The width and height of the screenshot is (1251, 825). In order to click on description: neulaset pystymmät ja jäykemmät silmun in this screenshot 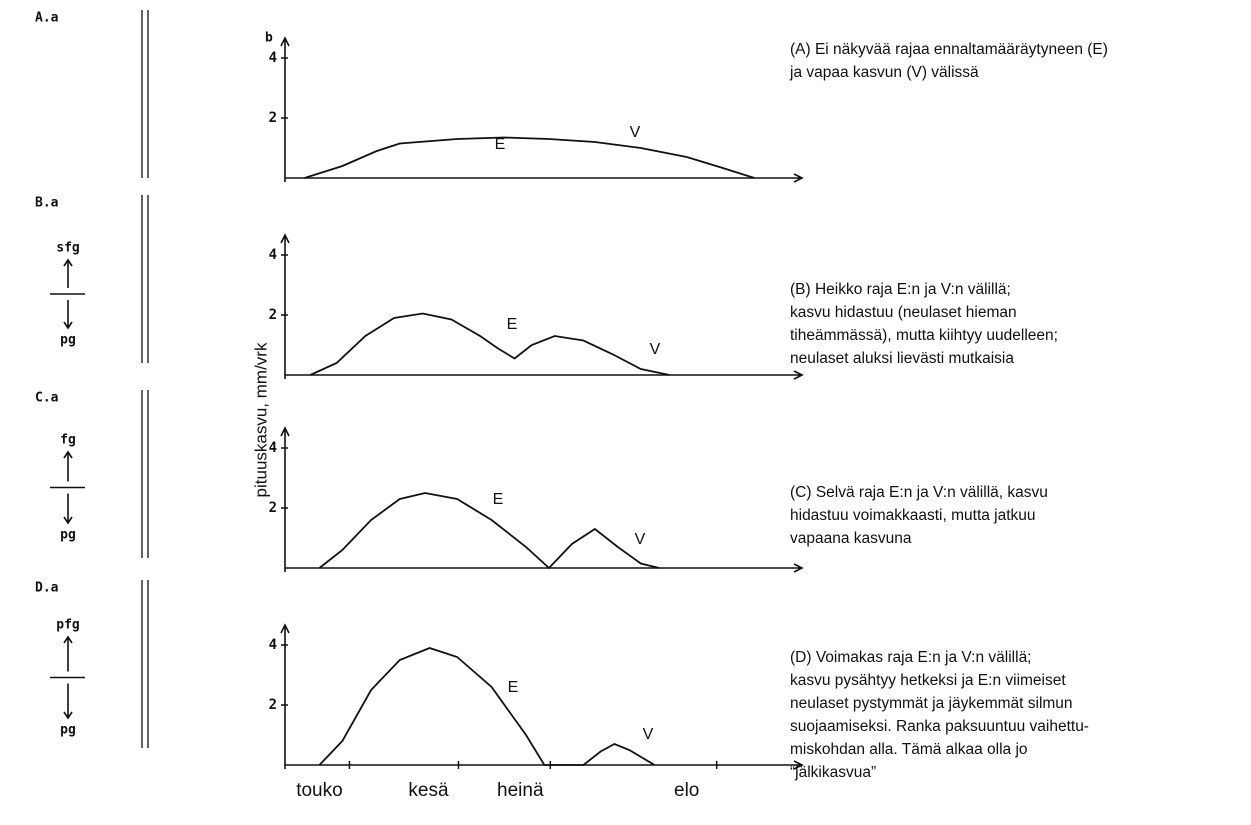, I will do `click(931, 703)`.